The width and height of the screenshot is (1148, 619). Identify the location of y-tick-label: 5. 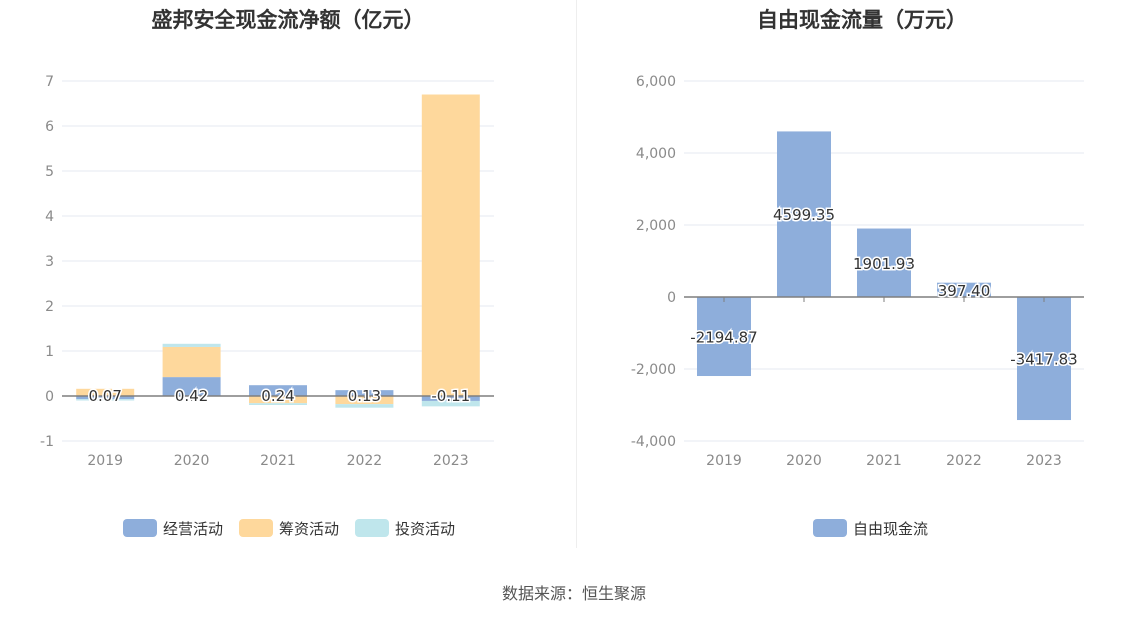
(49, 172).